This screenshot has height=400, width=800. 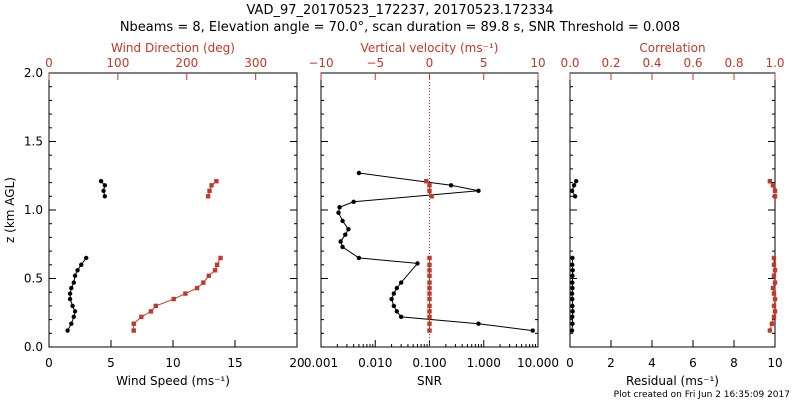 What do you see at coordinates (570, 363) in the screenshot?
I see `residual-xtick-label: 0` at bounding box center [570, 363].